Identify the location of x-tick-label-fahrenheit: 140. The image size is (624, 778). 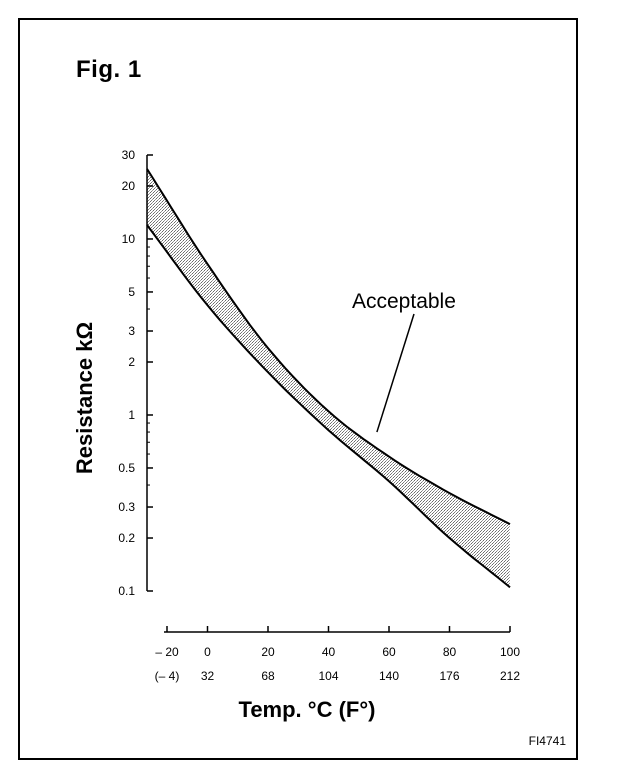
(389, 676).